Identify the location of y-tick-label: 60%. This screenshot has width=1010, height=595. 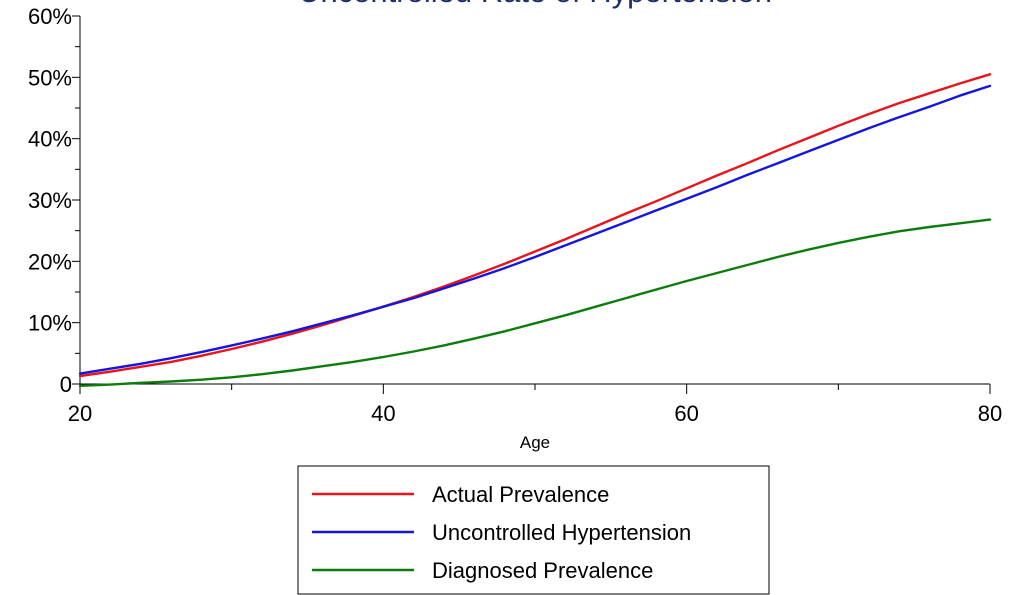
(50, 16).